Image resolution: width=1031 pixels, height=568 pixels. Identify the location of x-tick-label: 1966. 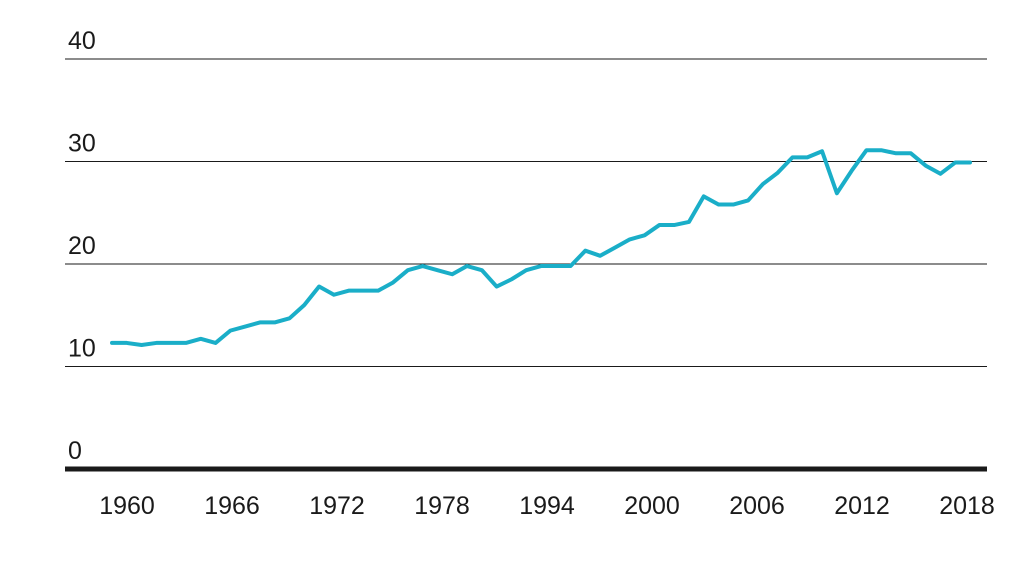
(232, 506).